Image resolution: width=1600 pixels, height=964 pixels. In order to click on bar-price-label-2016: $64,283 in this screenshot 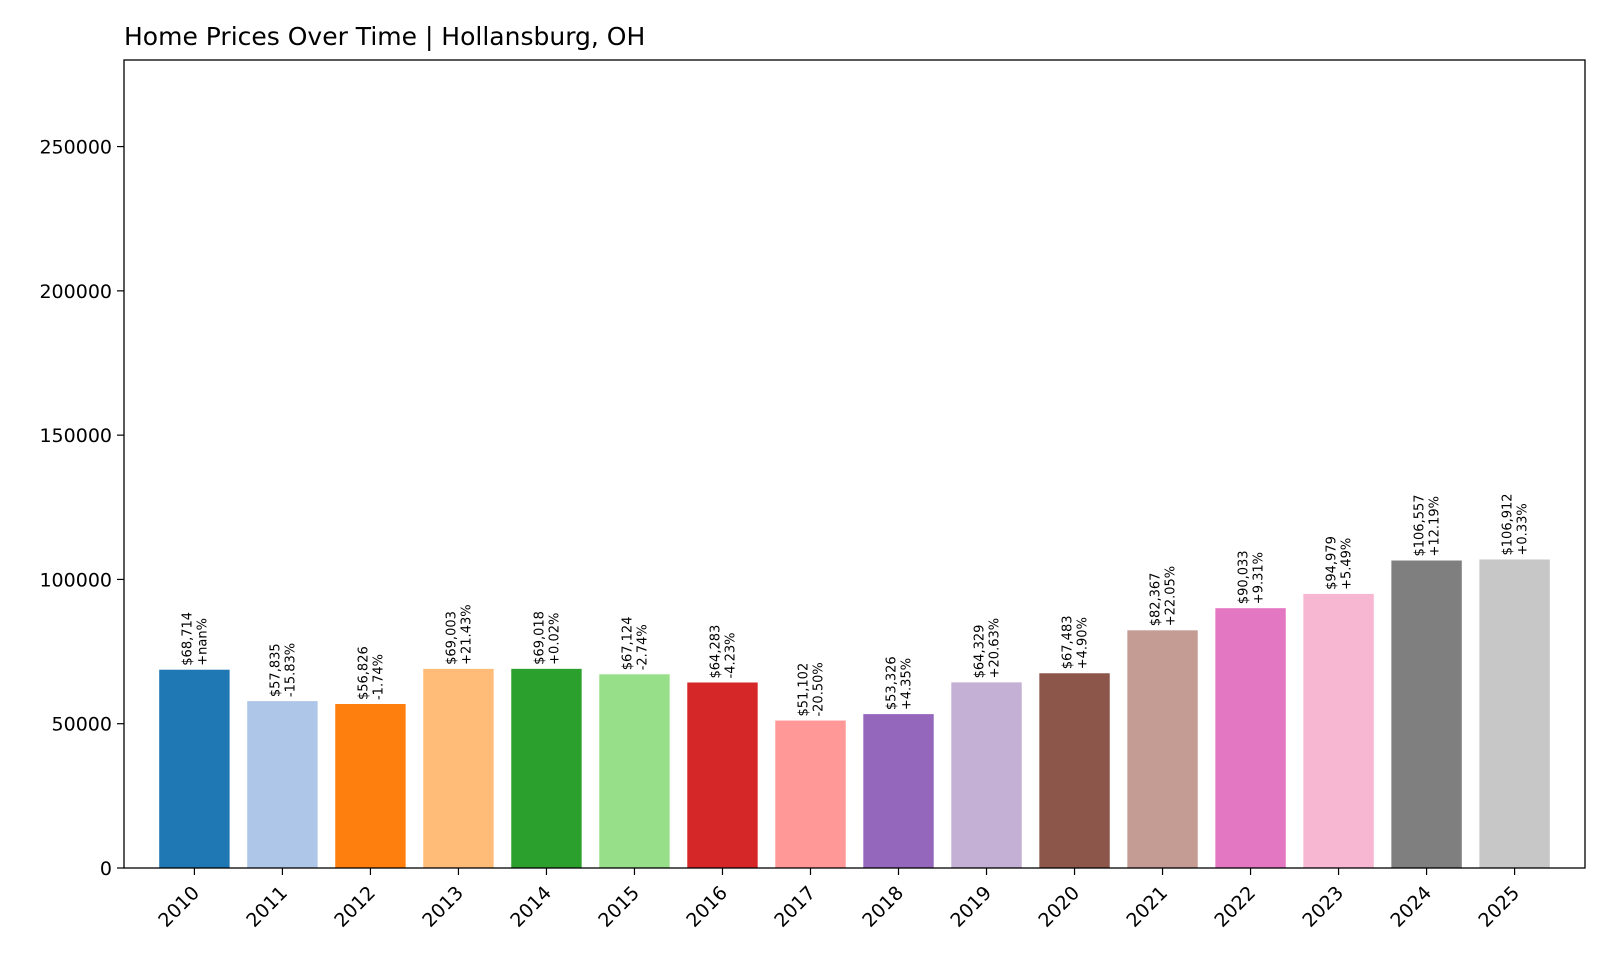, I will do `click(715, 652)`.